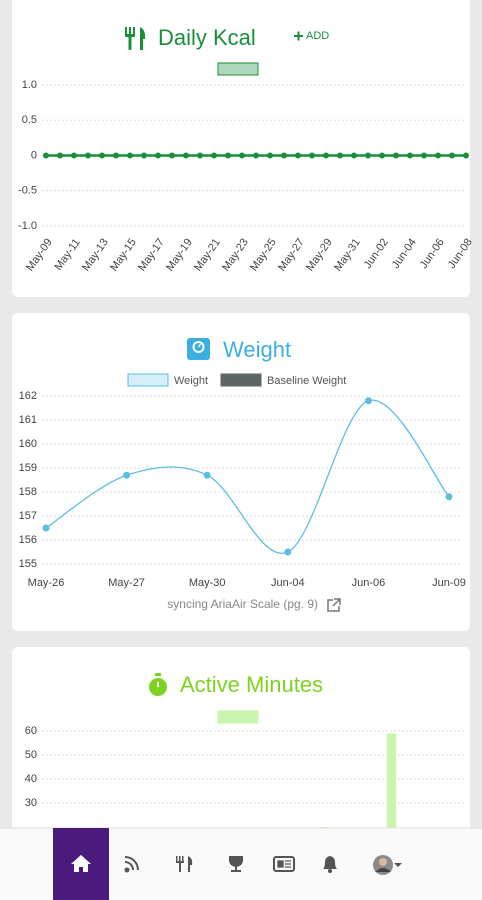  What do you see at coordinates (306, 381) in the screenshot?
I see `legend-label: Baseline Weight` at bounding box center [306, 381].